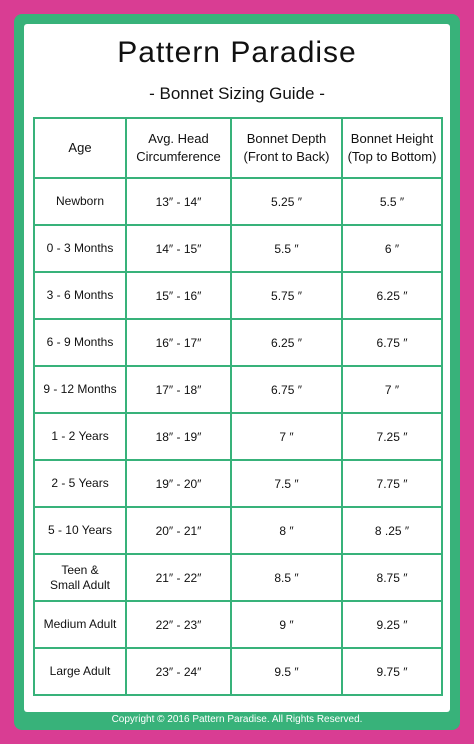 Image resolution: width=474 pixels, height=744 pixels. What do you see at coordinates (80, 389) in the screenshot?
I see `age-cell: 9 - 12 Months` at bounding box center [80, 389].